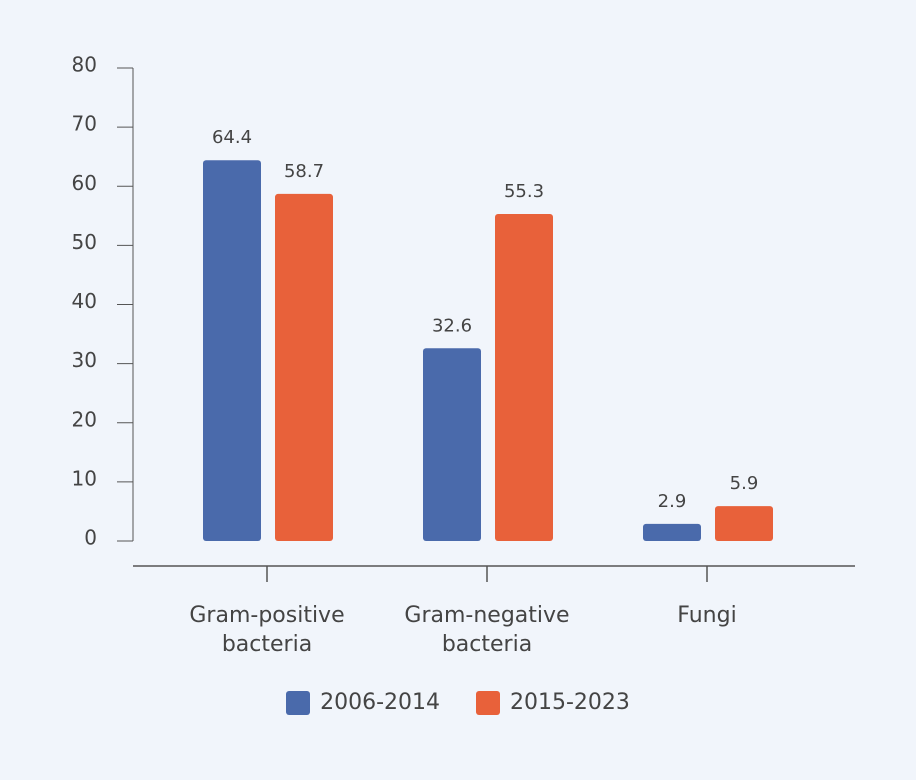 The height and width of the screenshot is (780, 916). What do you see at coordinates (672, 501) in the screenshot?
I see `value-label: 2.9` at bounding box center [672, 501].